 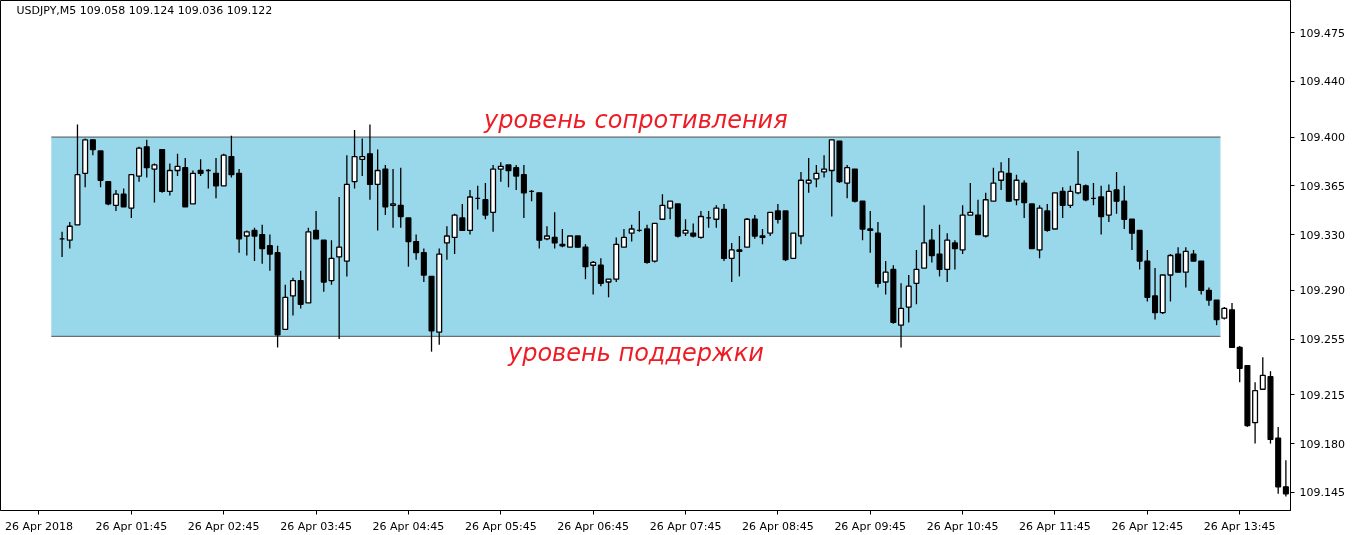 I want to click on x-tick-label: 26 Apr 2018, so click(x=38, y=526).